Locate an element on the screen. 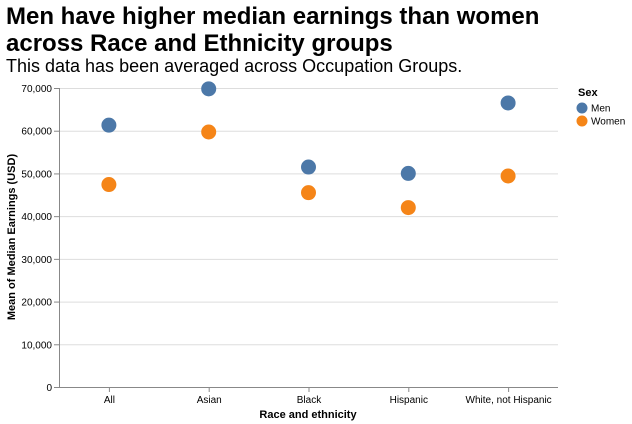 This screenshot has height=424, width=632. y-tick-label: 30,000 is located at coordinates (36, 260).